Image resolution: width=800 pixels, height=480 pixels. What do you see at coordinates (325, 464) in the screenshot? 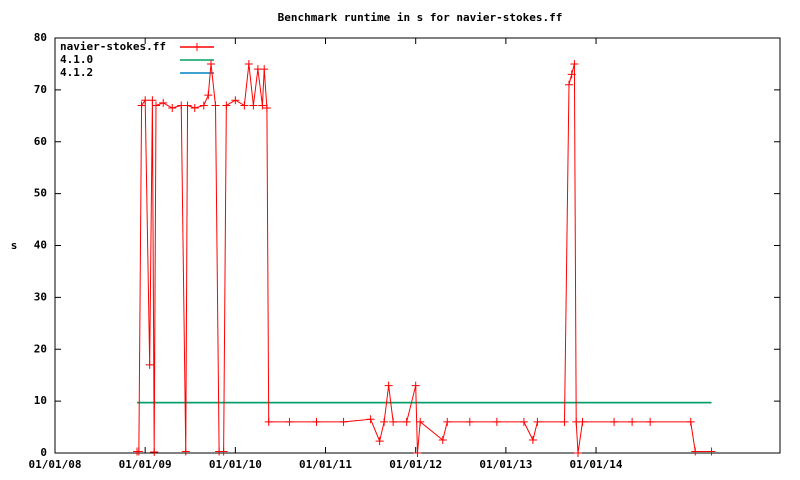
I see `x-tick-label: 01/01/11` at bounding box center [325, 464].